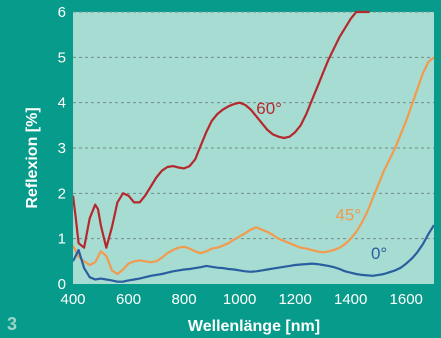  Describe the element at coordinates (294, 299) in the screenshot. I see `x-tick-label: 1200` at that location.